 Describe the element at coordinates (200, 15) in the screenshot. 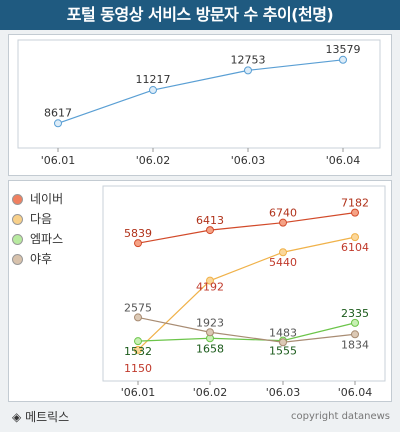

I see `chart-title: 포털 동영상 서비스 방문자 수 추이(천명)` at that location.